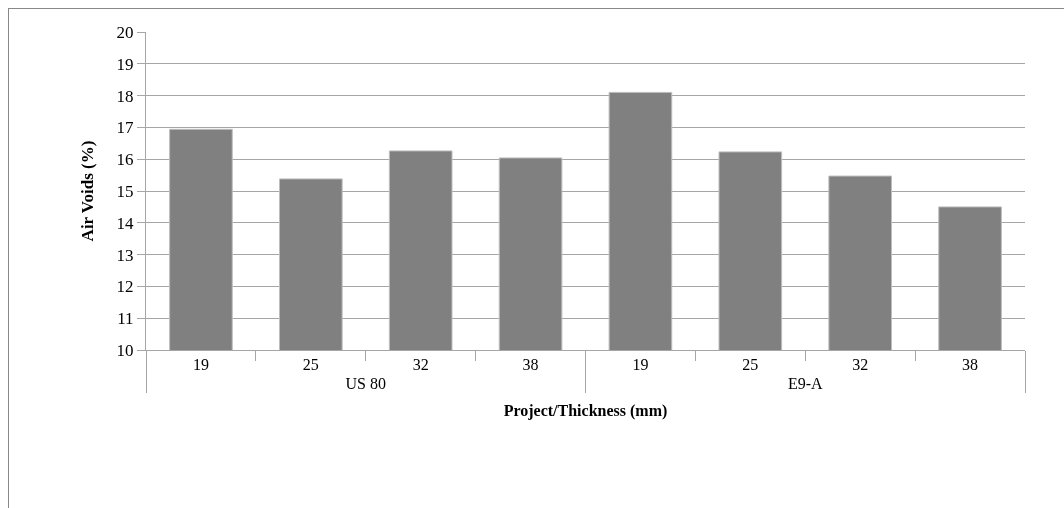 This screenshot has height=508, width=1064. What do you see at coordinates (805, 384) in the screenshot?
I see `text: E9-A` at bounding box center [805, 384].